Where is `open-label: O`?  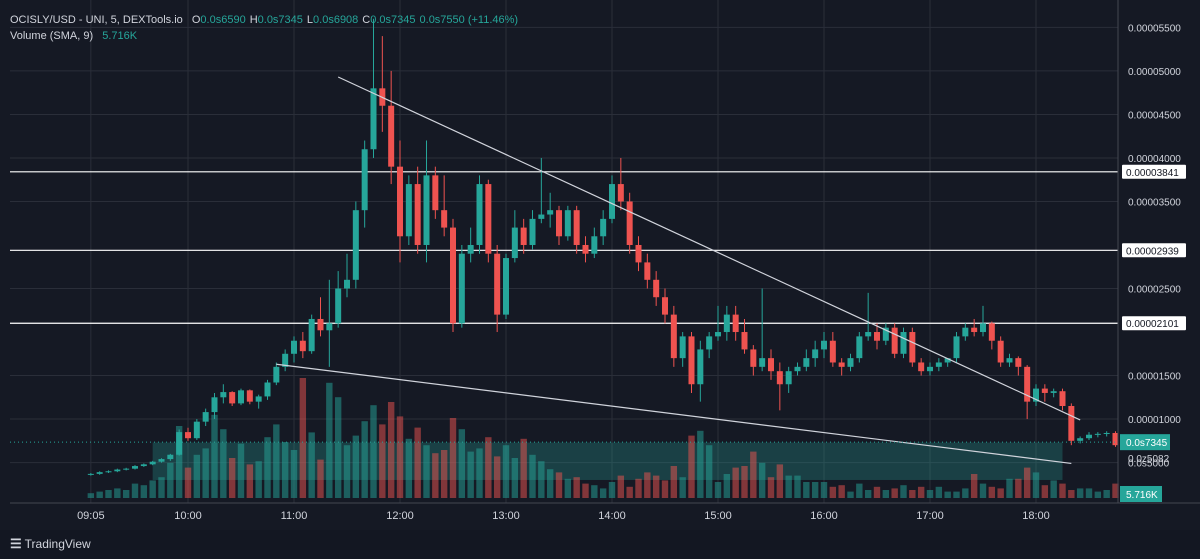 open-label: O is located at coordinates (196, 20).